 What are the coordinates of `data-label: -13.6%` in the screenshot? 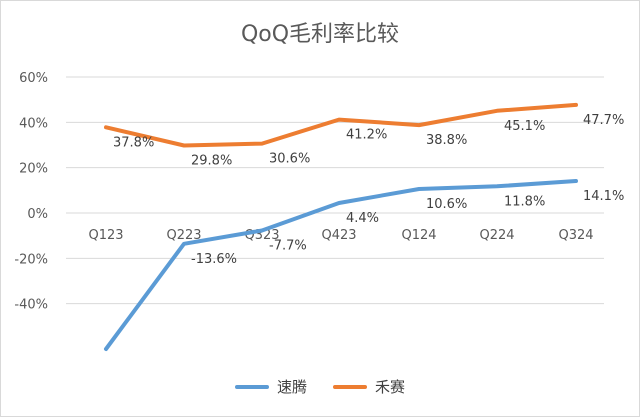 It's located at (214, 259).